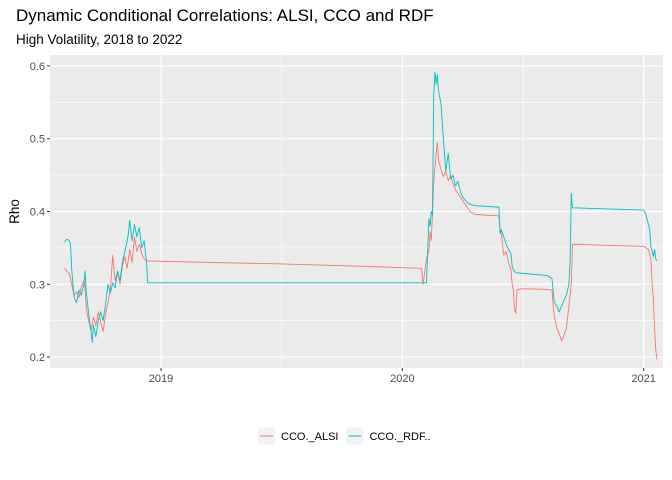 This screenshot has height=480, width=672. Describe the element at coordinates (99, 39) in the screenshot. I see `chart-subtitle: High Volatility, 2018 to 2022` at that location.